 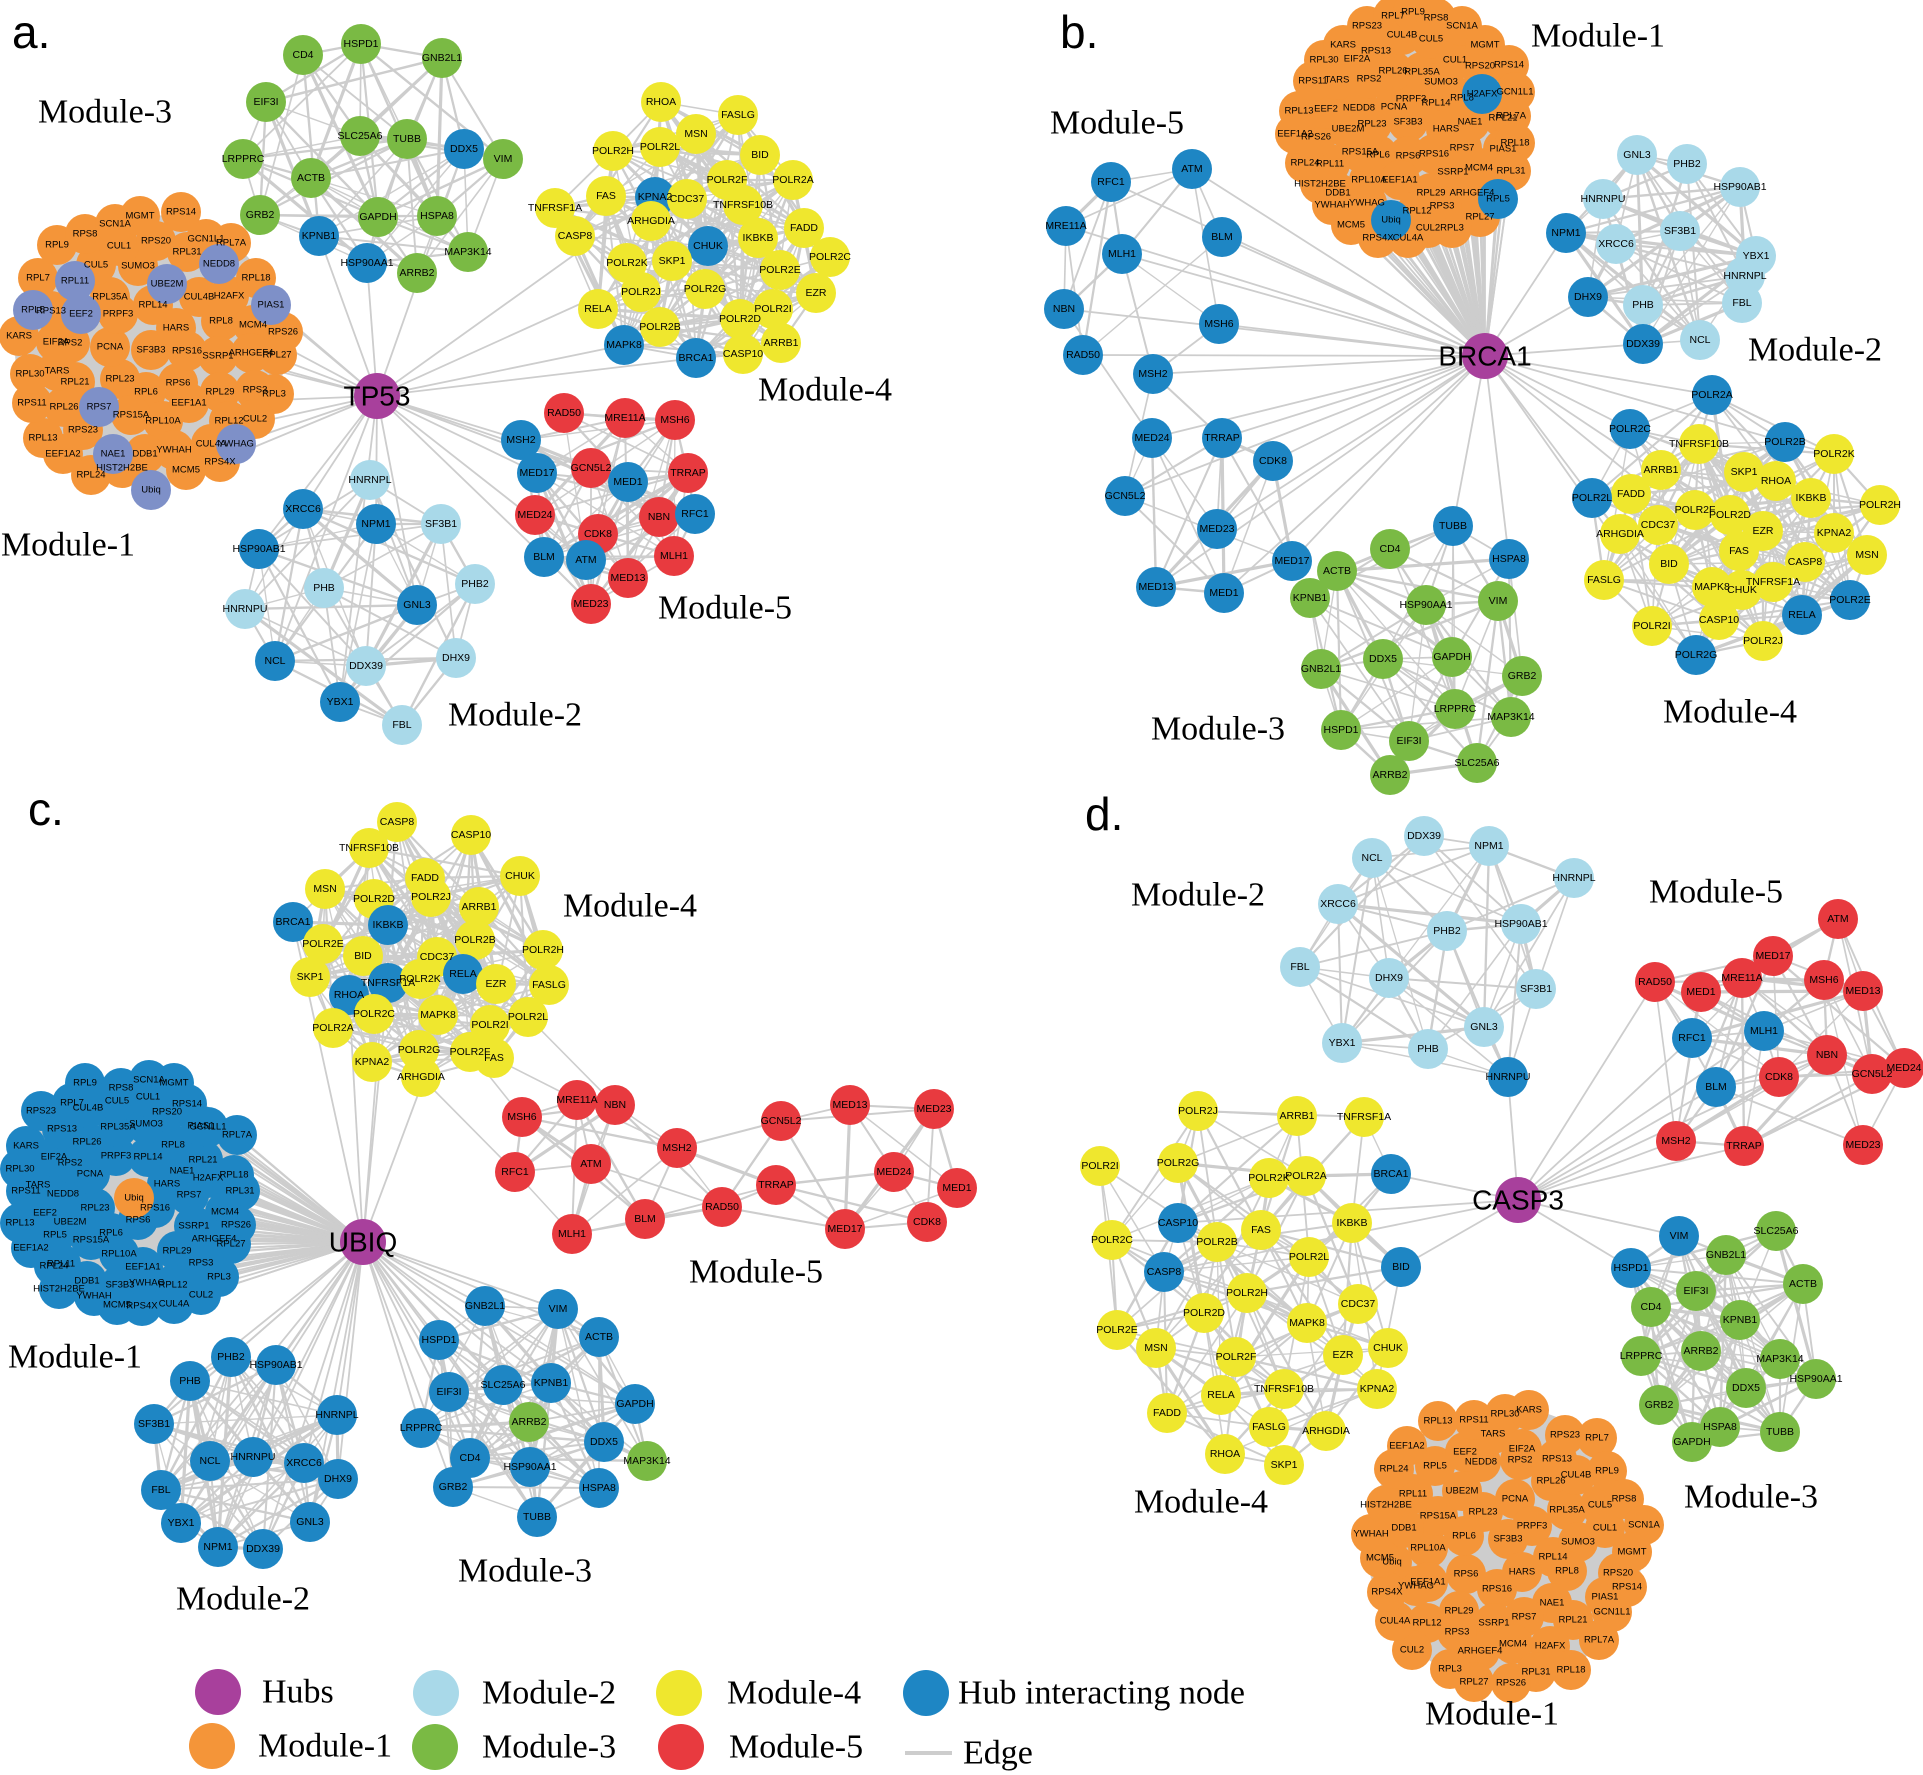 What do you see at coordinates (1307, 1323) in the screenshot?
I see `node-label: MAPK8` at bounding box center [1307, 1323].